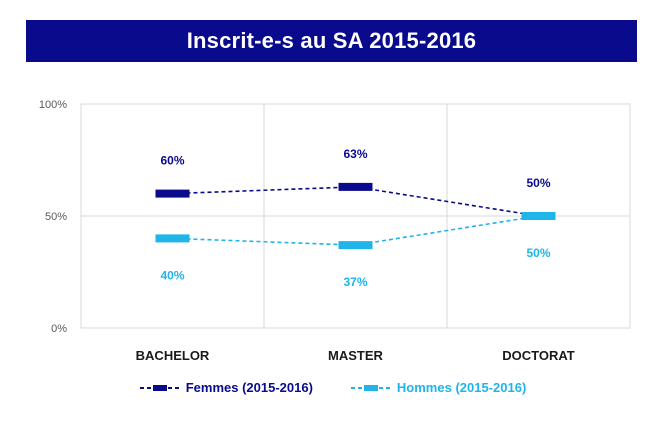  Describe the element at coordinates (53, 105) in the screenshot. I see `y-tick-label: 100%` at that location.